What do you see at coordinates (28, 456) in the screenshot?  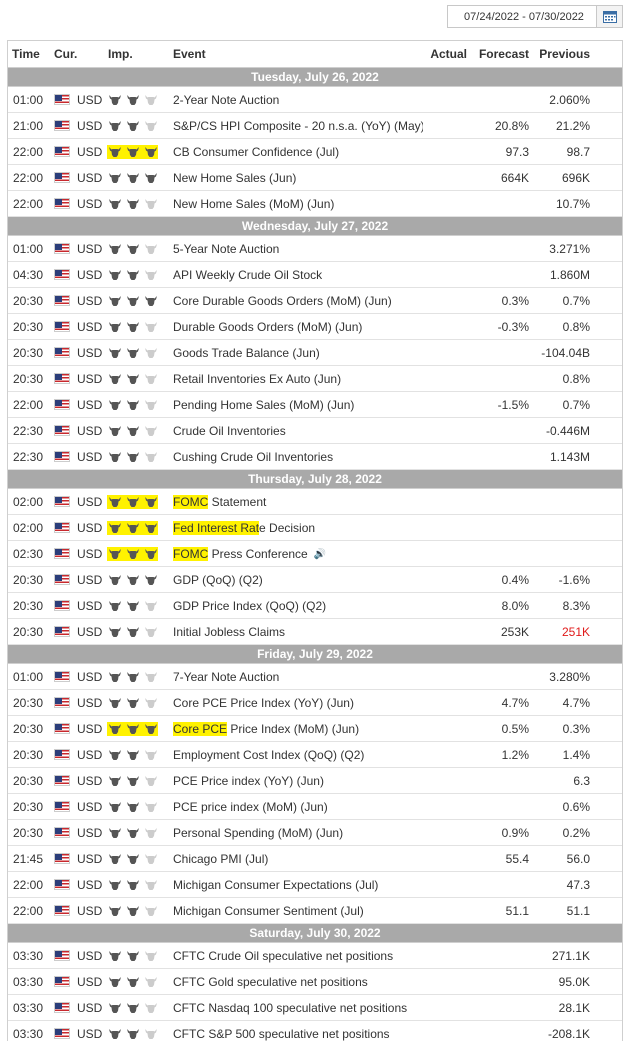 I see `event-time: 22:30` at bounding box center [28, 456].